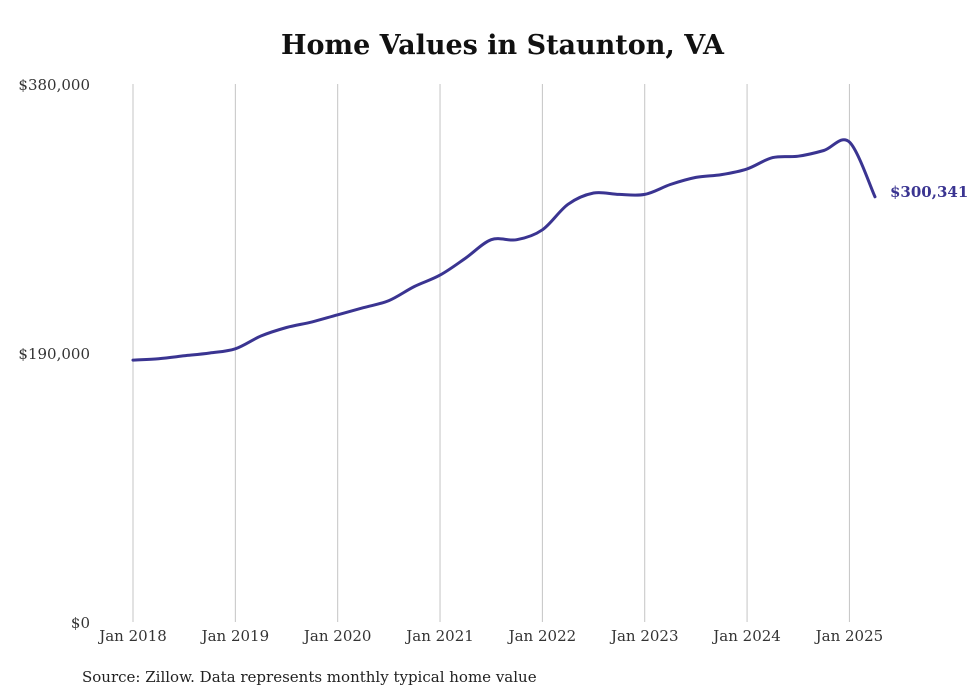 This screenshot has width=980, height=699. I want to click on y-tick-label: $380,000, so click(54, 85).